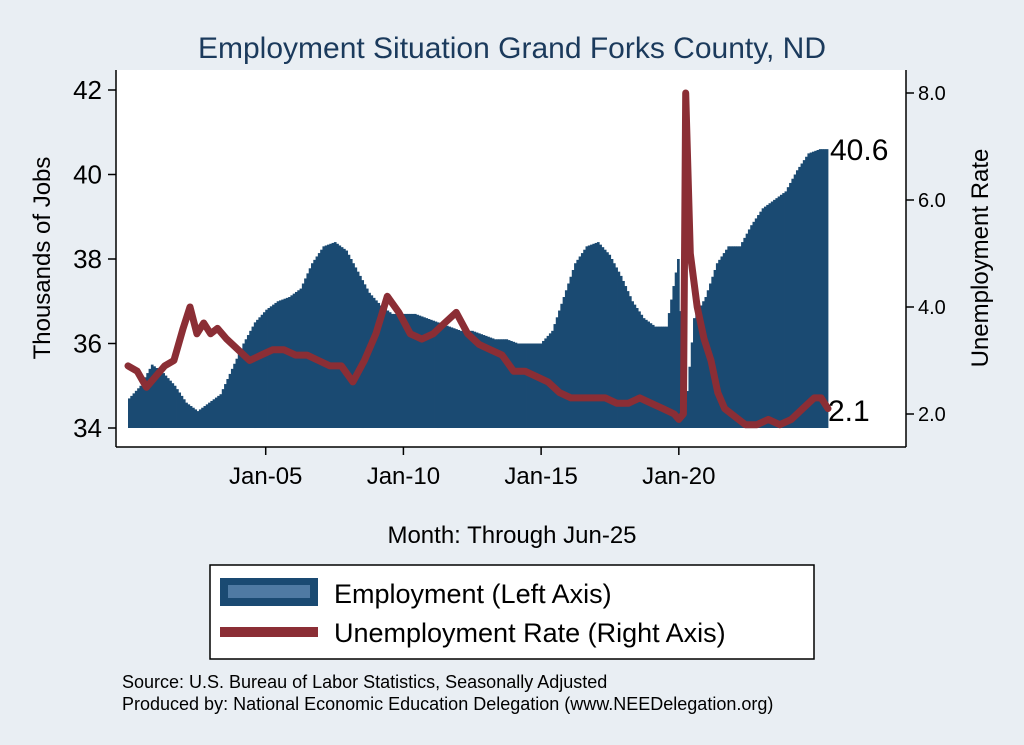 The height and width of the screenshot is (745, 1024). I want to click on right-tick-label: 2.0, so click(932, 415).